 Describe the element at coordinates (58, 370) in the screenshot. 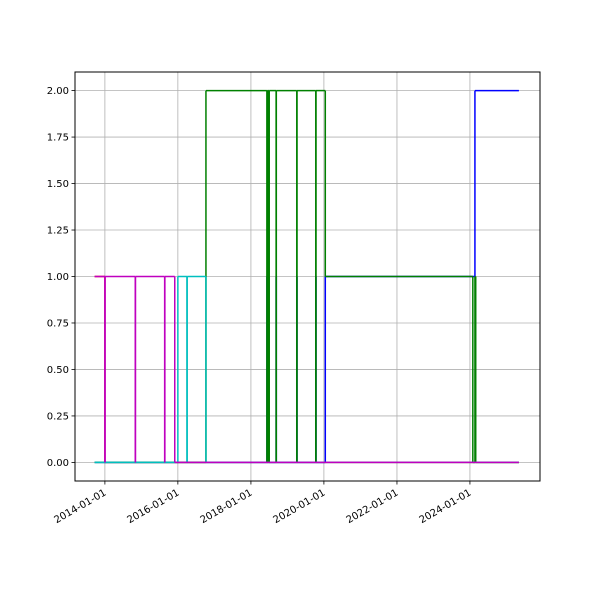

I see `y-tick-label: 0.50` at that location.